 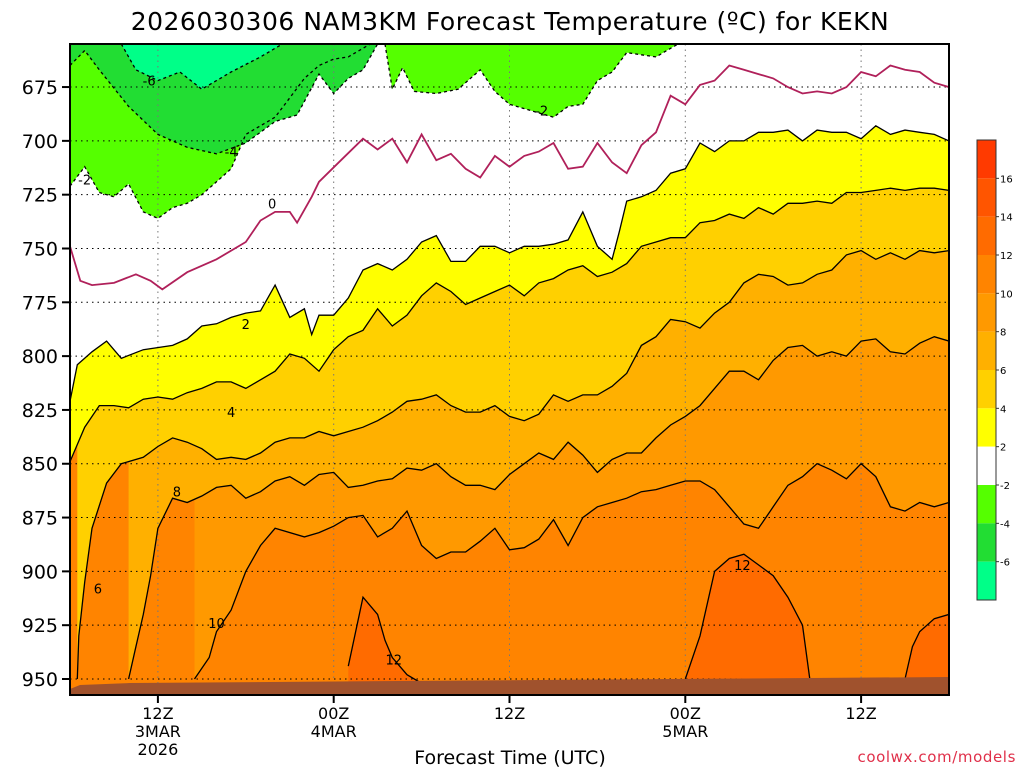 I want to click on isotherm-label-0-4: 0, so click(x=272, y=204).